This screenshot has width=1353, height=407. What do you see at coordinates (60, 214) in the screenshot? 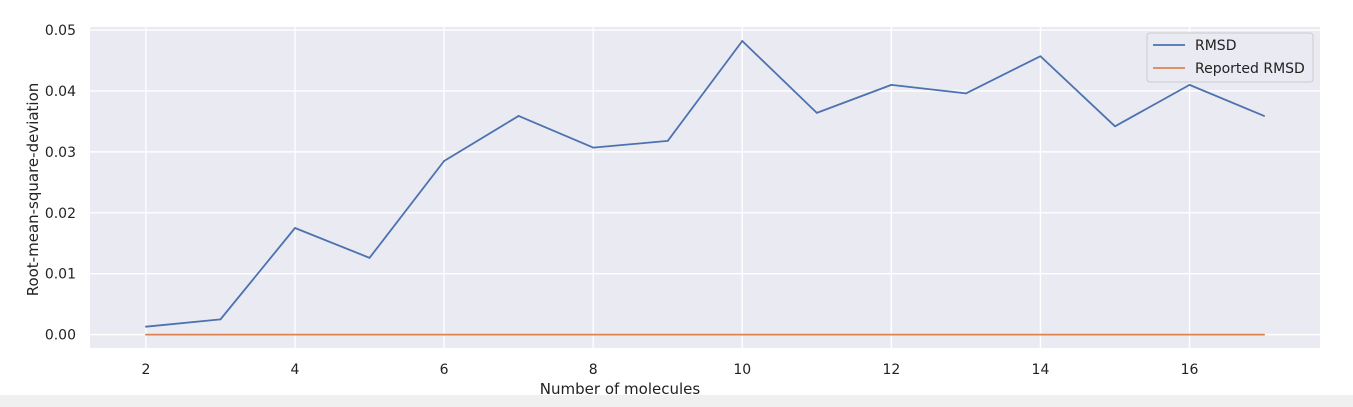
I see `y-tick-label: 0.02` at bounding box center [60, 214].